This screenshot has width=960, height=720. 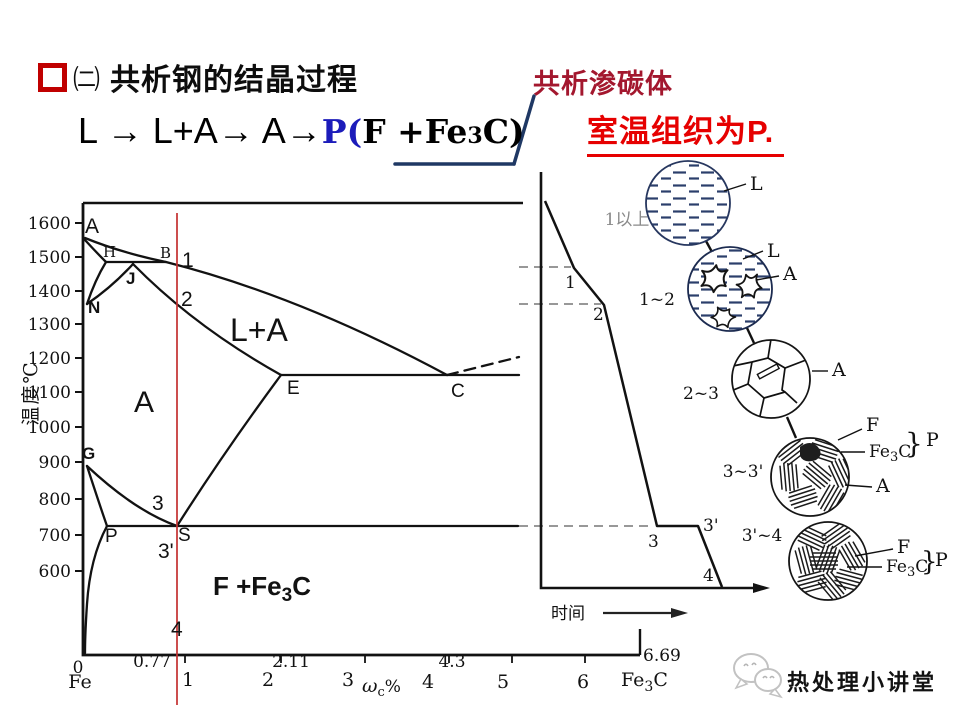 What do you see at coordinates (165, 253) in the screenshot?
I see `point-b: B` at bounding box center [165, 253].